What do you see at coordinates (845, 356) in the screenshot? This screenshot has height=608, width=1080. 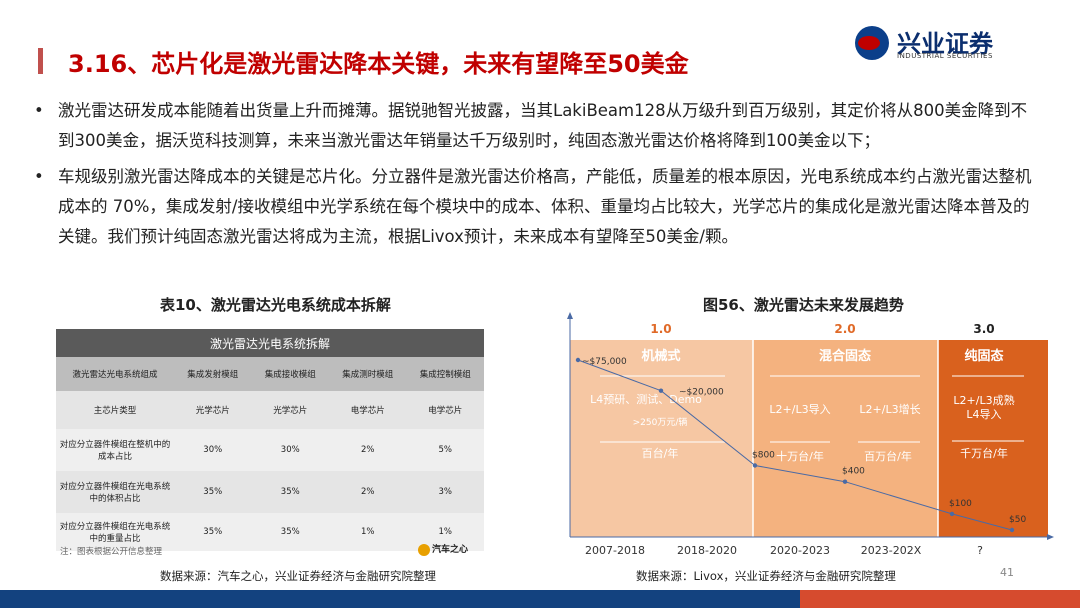 I see `stage-name-2: 混合固态` at bounding box center [845, 356].